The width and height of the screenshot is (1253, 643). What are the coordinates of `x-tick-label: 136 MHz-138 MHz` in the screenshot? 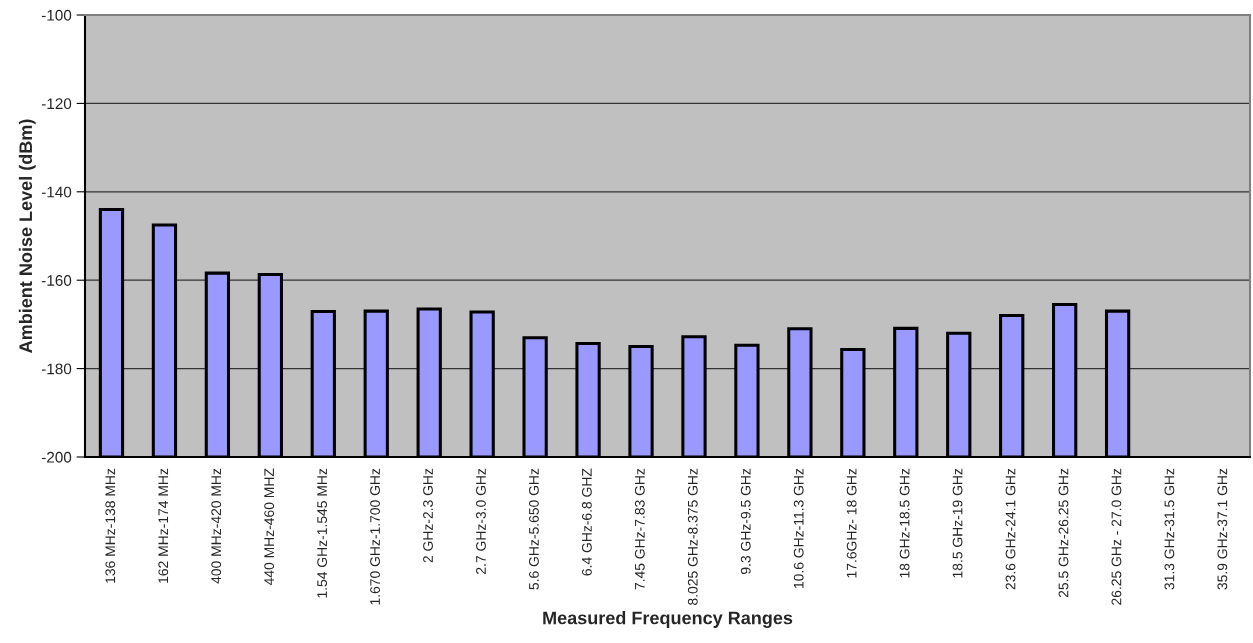 It's located at (110, 525).